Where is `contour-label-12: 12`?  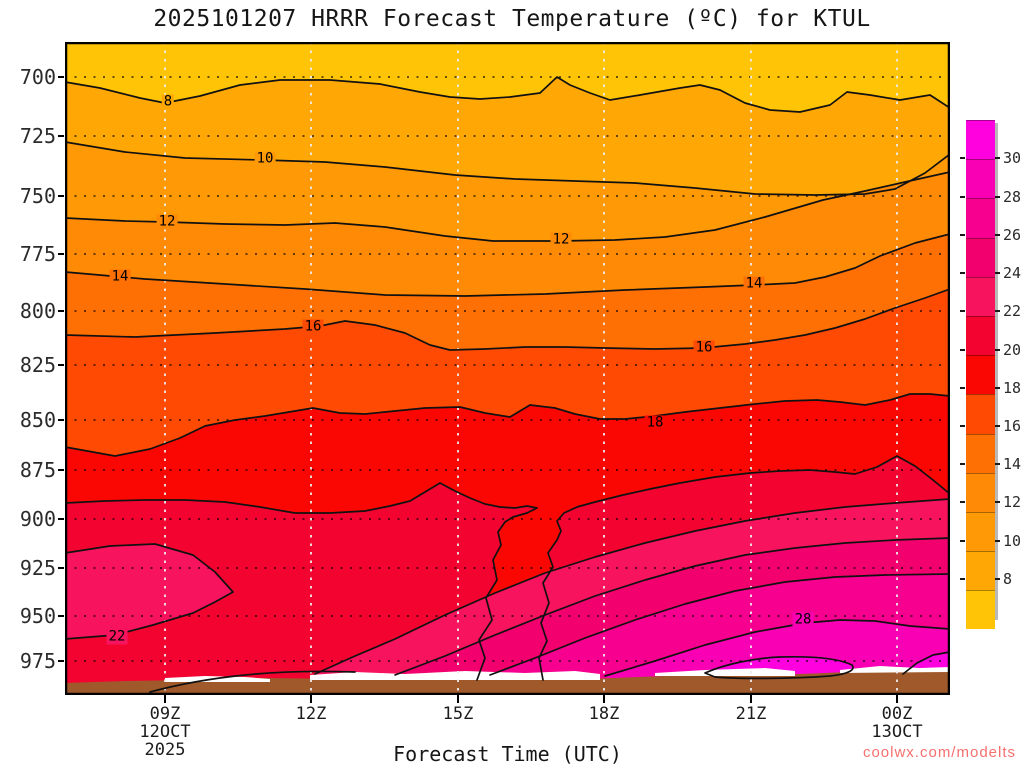
contour-label-12: 12 is located at coordinates (561, 239).